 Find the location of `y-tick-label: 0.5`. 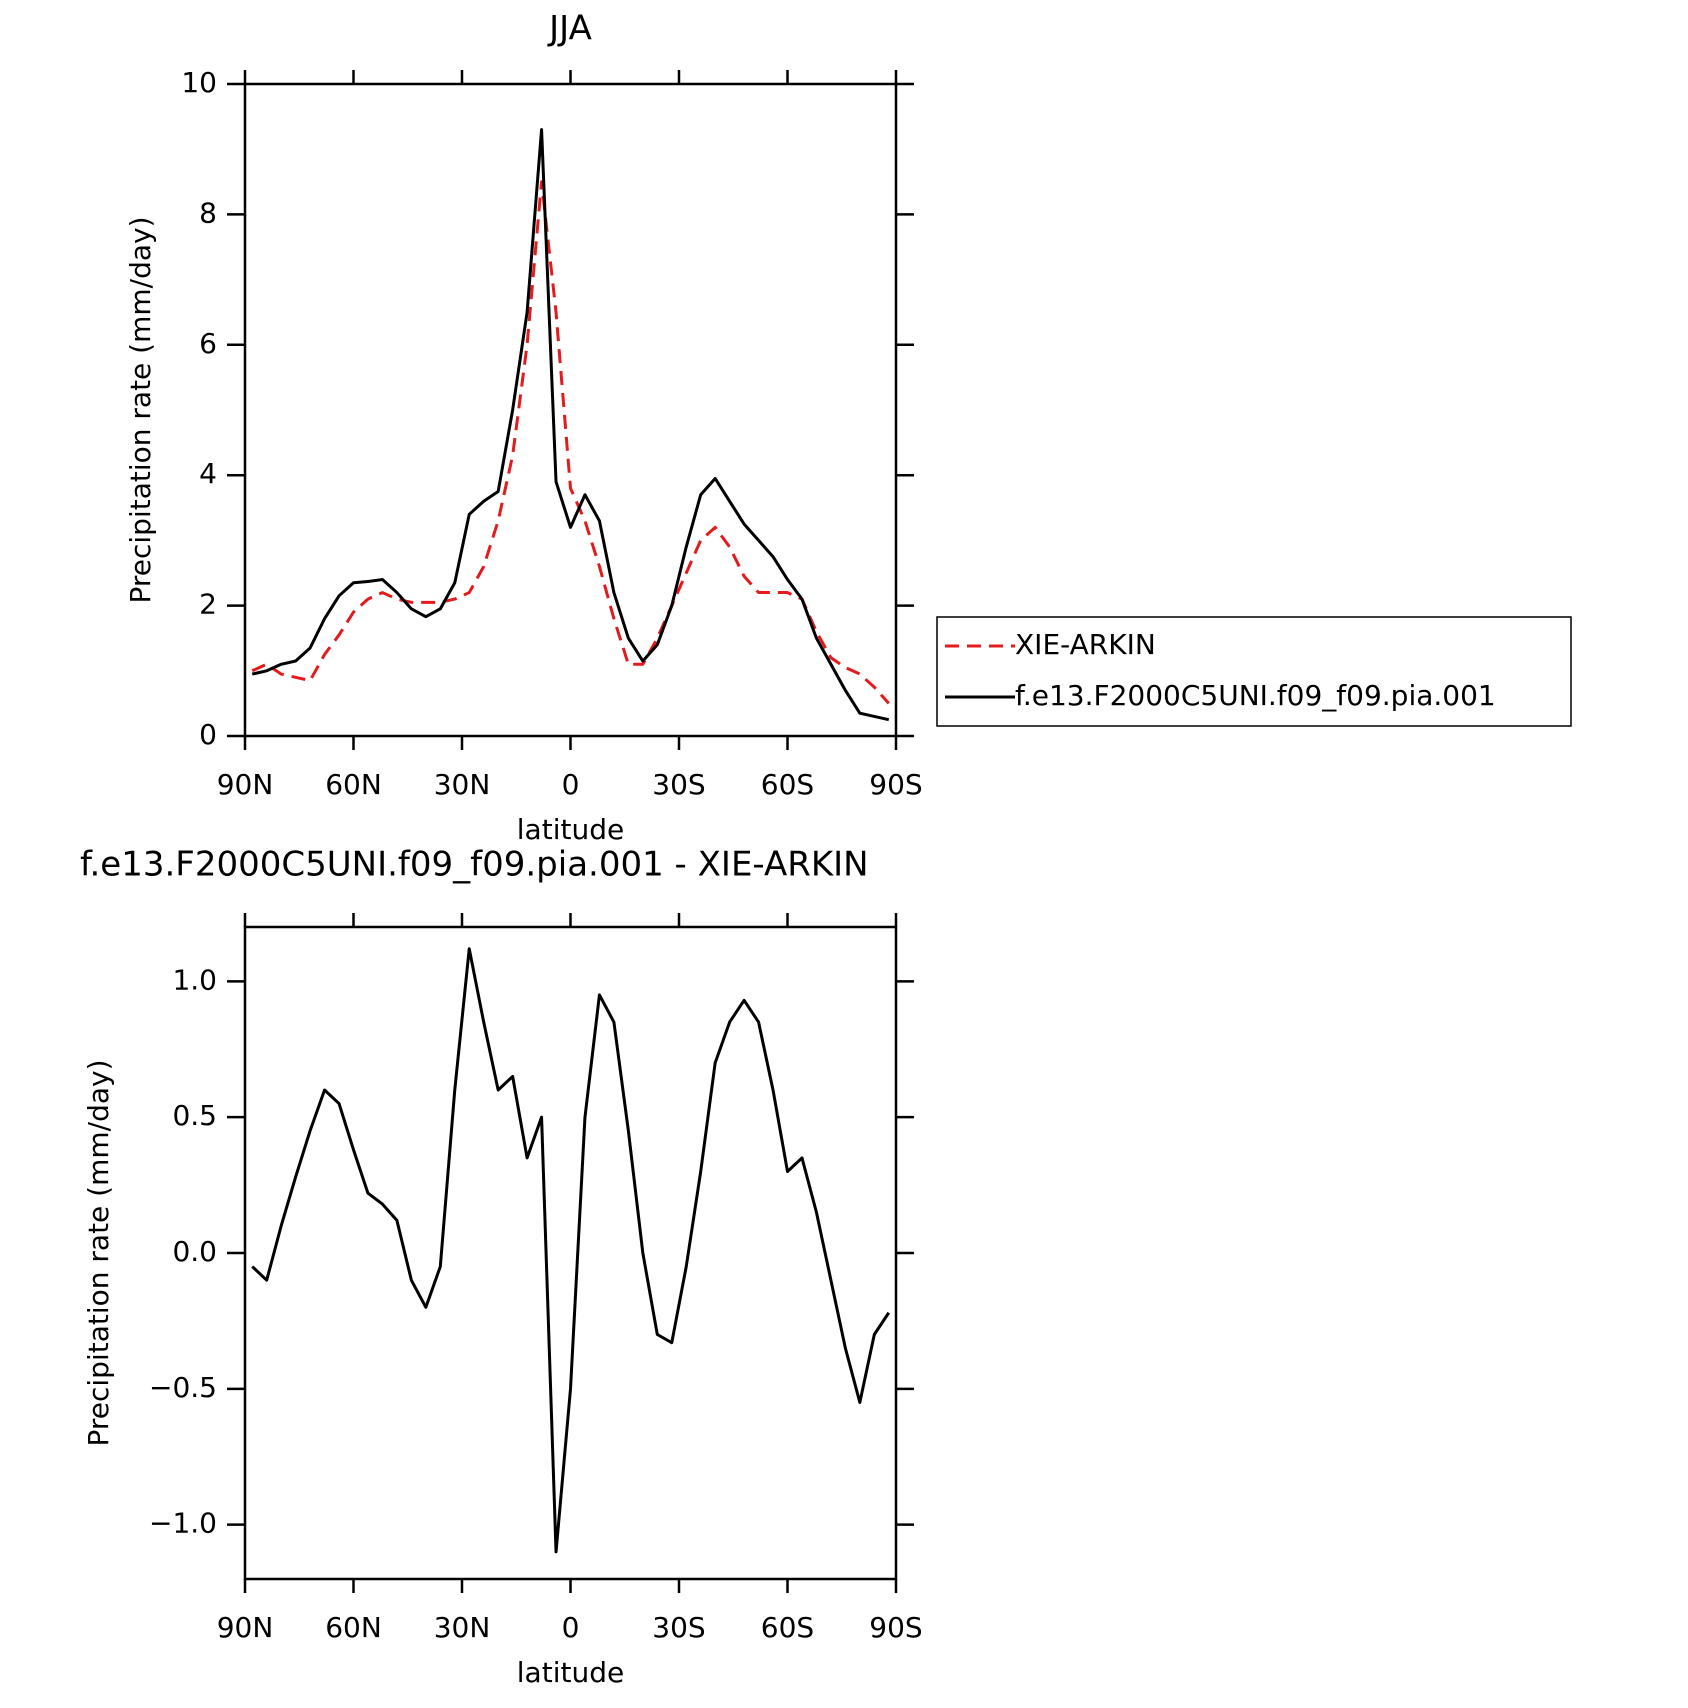

y-tick-label: 0.5 is located at coordinates (194, 1115).